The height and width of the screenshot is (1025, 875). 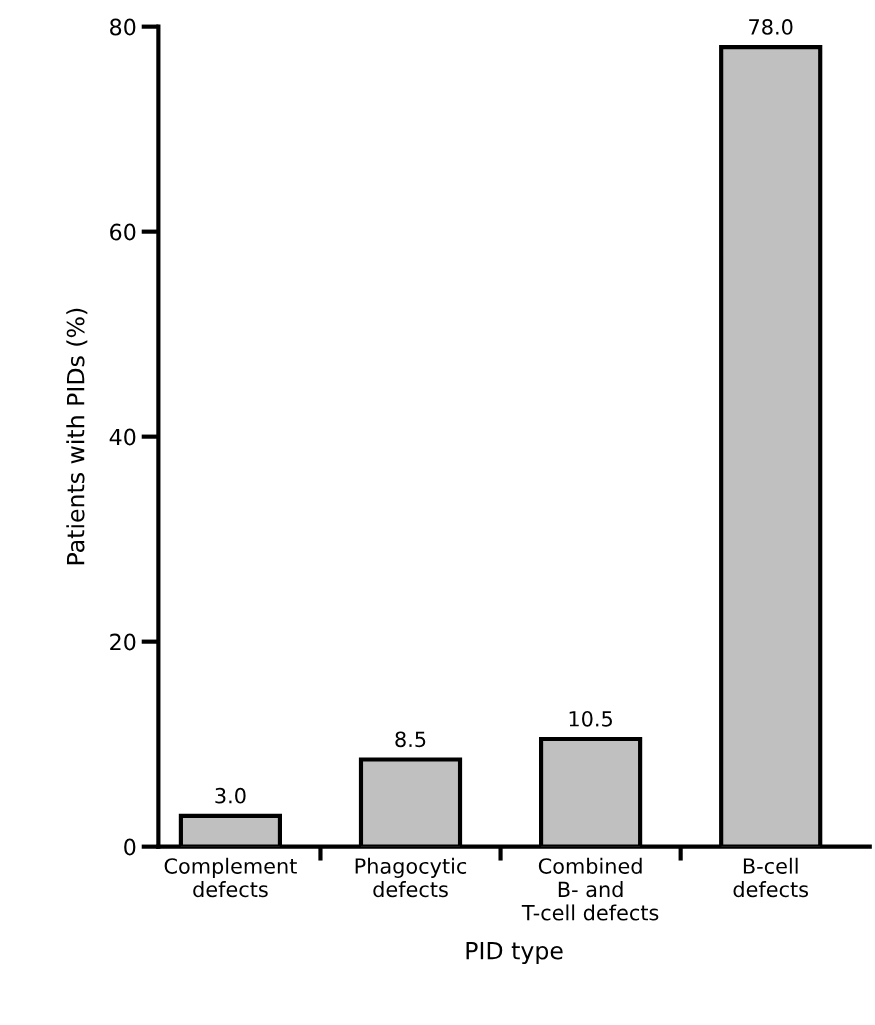 I want to click on x-tick-label: Complement defects, so click(x=230, y=877).